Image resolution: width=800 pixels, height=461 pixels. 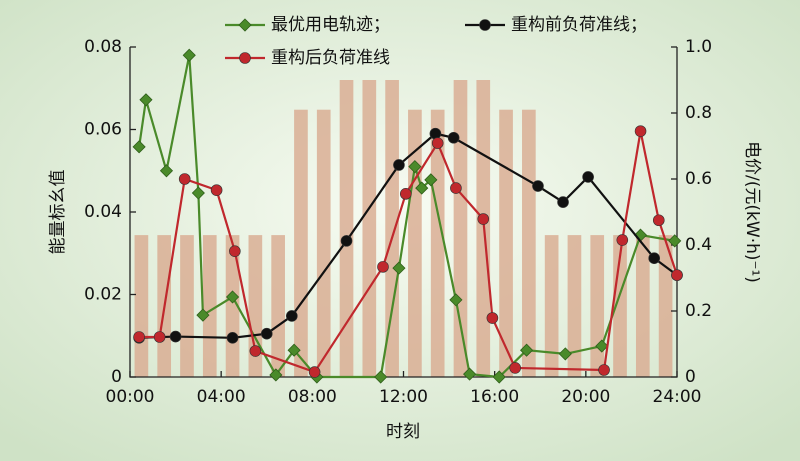 What do you see at coordinates (579, 25) in the screenshot?
I see `legend-label: 重构前负荷准线；` at bounding box center [579, 25].